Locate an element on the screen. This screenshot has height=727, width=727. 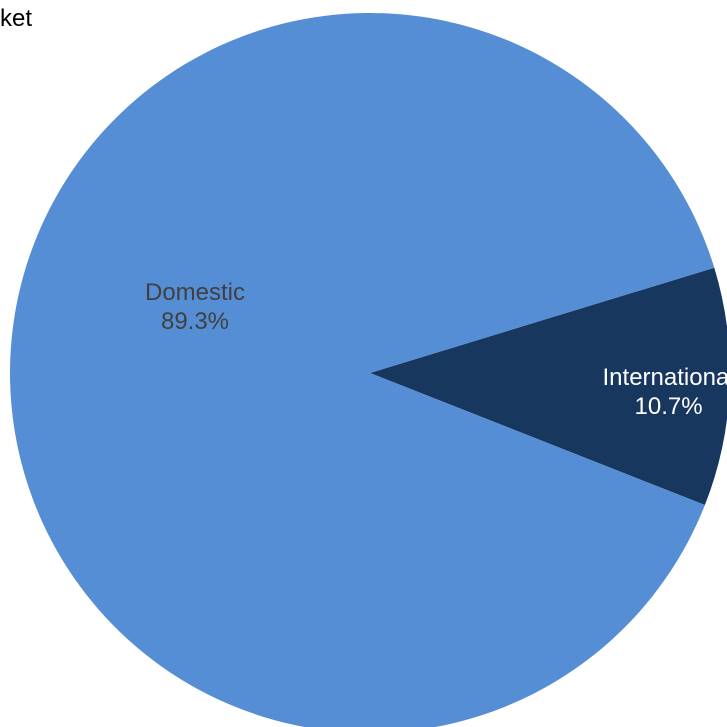
slice-value-domestic: 89.3% is located at coordinates (195, 321).